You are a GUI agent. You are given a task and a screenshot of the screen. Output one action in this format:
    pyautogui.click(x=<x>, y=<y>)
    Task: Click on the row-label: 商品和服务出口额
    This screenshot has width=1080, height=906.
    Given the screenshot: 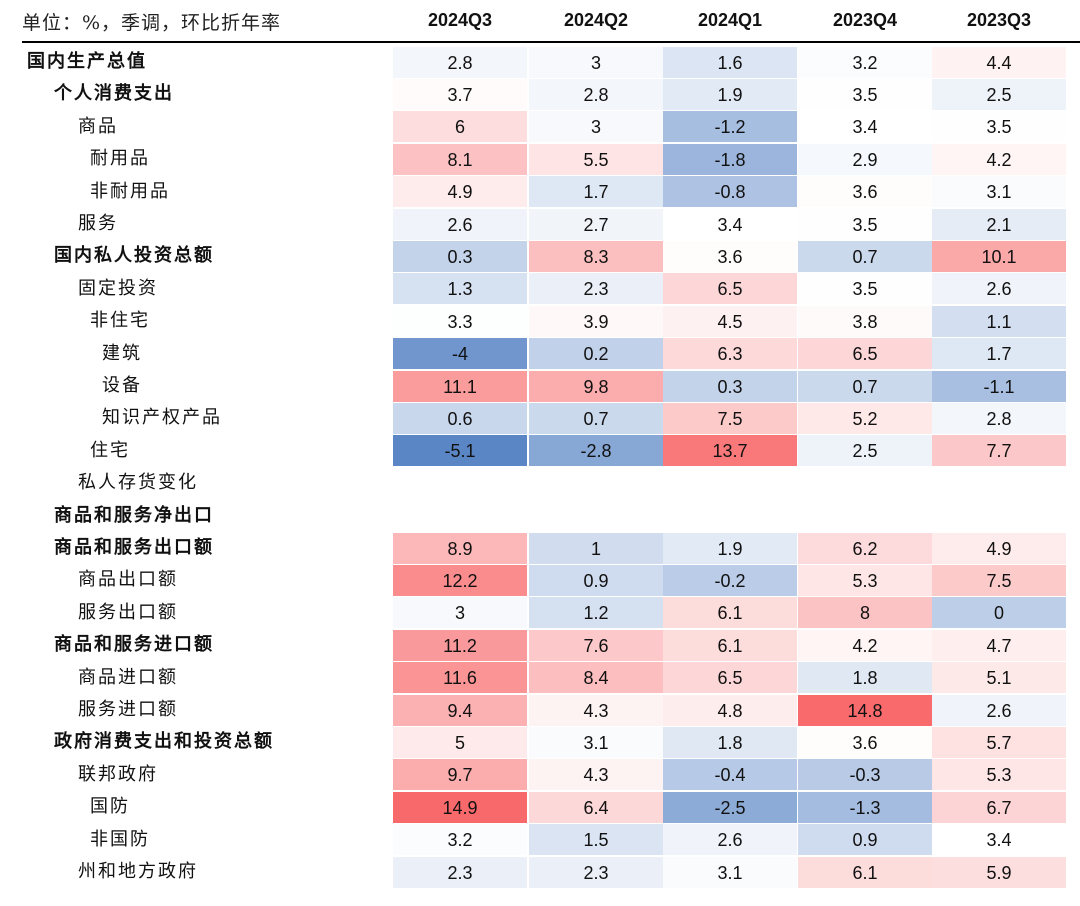 What is the action you would take?
    pyautogui.click(x=134, y=547)
    